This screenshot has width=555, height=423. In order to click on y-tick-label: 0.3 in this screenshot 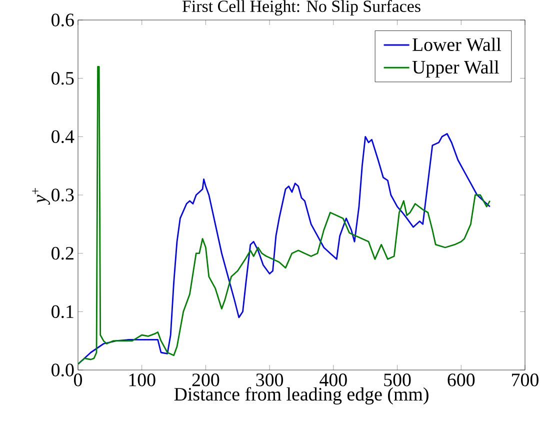, I will do `click(63, 195)`.